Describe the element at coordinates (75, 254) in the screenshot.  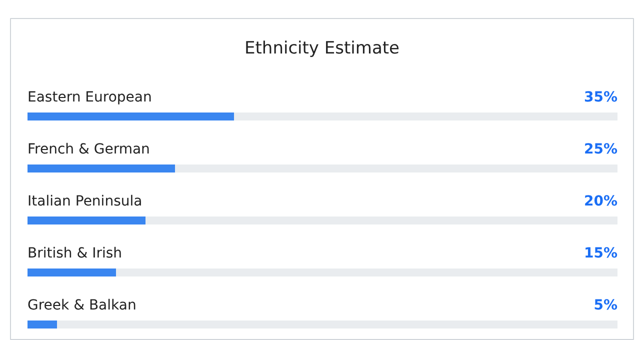
I see `y-tick-label: British & Irish` at that location.